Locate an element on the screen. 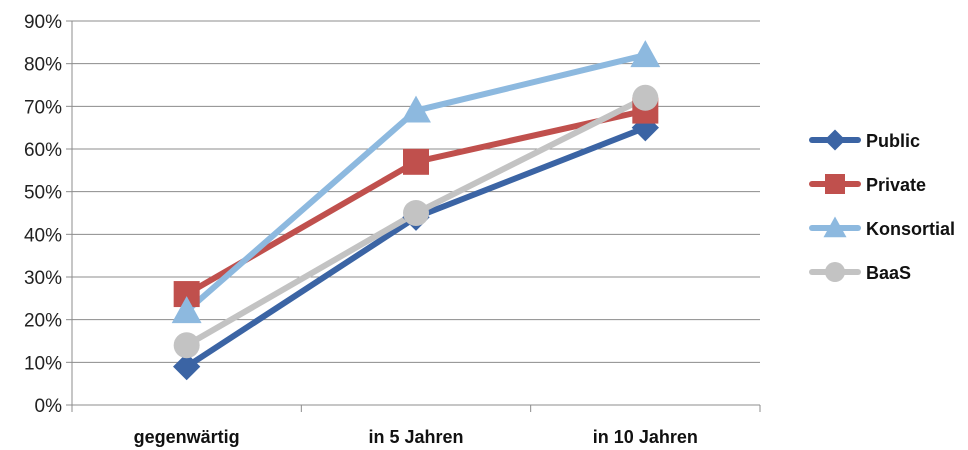 Image resolution: width=968 pixels, height=450 pixels. y-tick-label: 80% is located at coordinates (43, 65).